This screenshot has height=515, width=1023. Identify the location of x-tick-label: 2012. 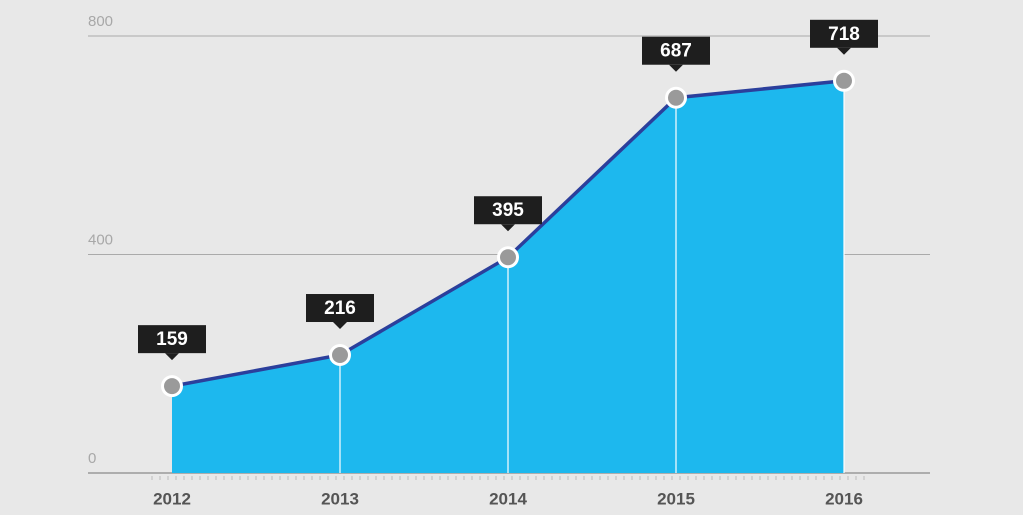
(172, 498).